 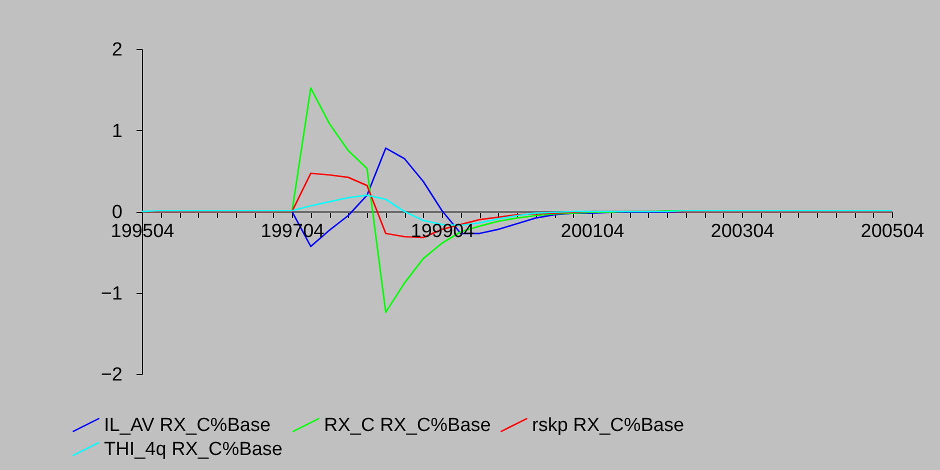 What do you see at coordinates (117, 50) in the screenshot?
I see `y-tick-label: 2` at bounding box center [117, 50].